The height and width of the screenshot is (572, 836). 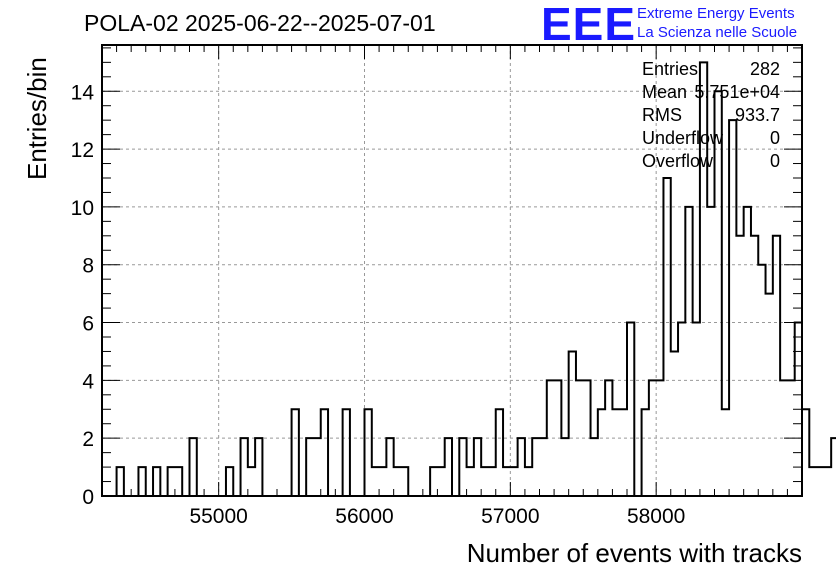 I want to click on logo-line-1: Extreme Energy Events, so click(x=716, y=13).